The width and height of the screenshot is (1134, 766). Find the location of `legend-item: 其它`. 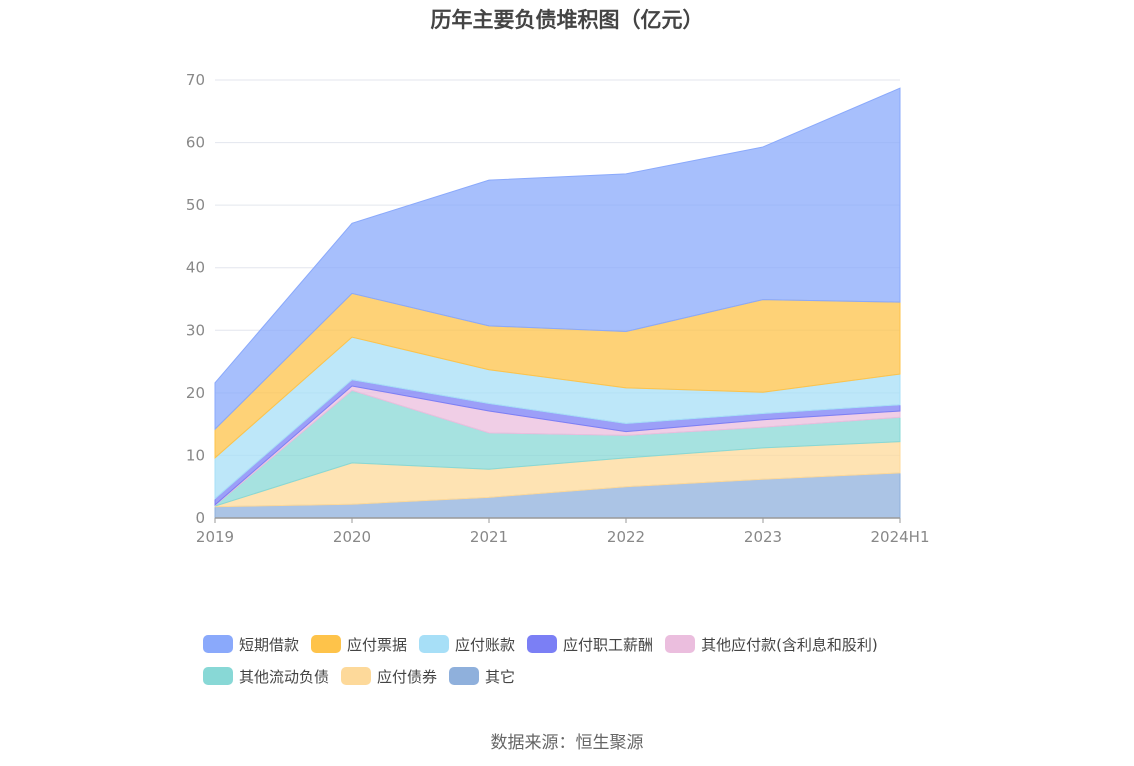

legend-item: 其它 is located at coordinates (482, 676).